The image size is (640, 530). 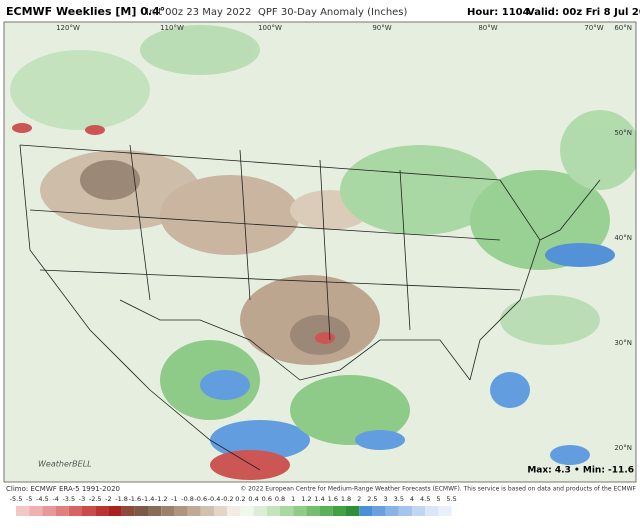 I want to click on colorbar-label: 5.5, so click(x=451, y=499).